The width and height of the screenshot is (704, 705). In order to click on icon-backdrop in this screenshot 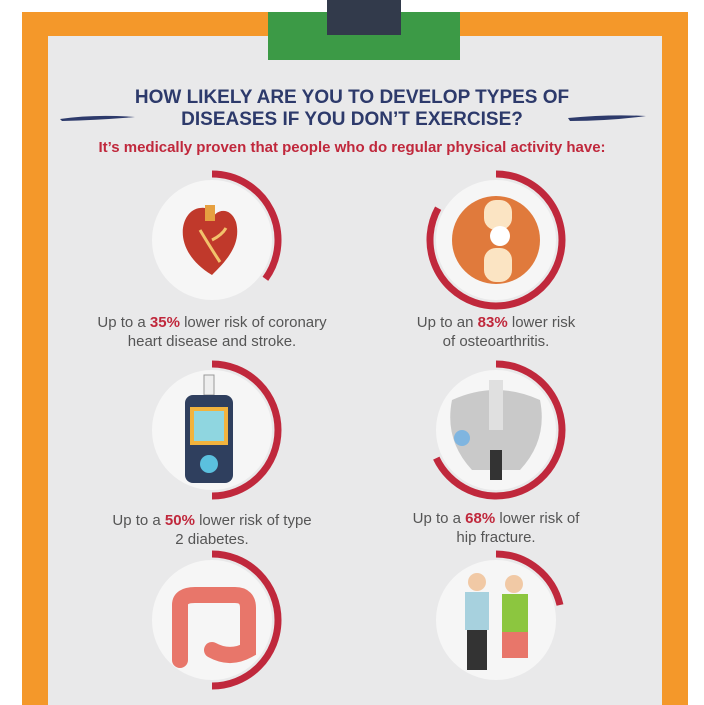, I will do `click(496, 620)`.